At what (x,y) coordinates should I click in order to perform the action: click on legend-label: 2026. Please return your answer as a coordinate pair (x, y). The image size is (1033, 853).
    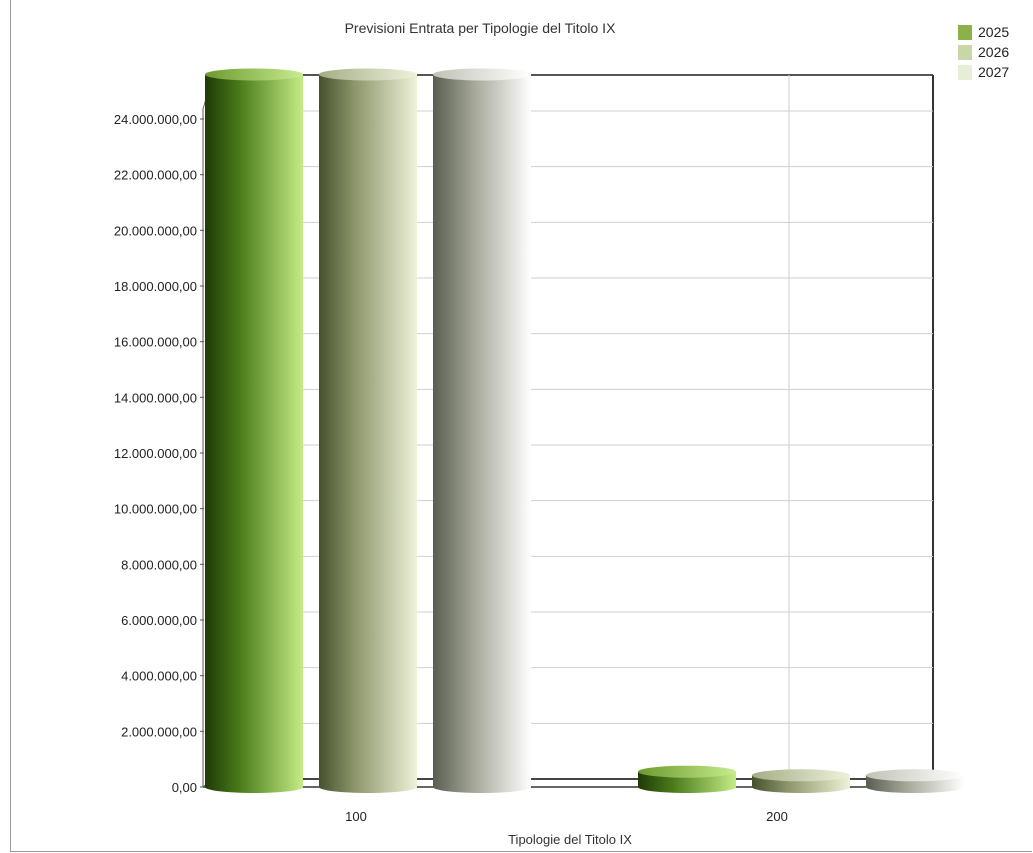
    Looking at the image, I should click on (994, 52).